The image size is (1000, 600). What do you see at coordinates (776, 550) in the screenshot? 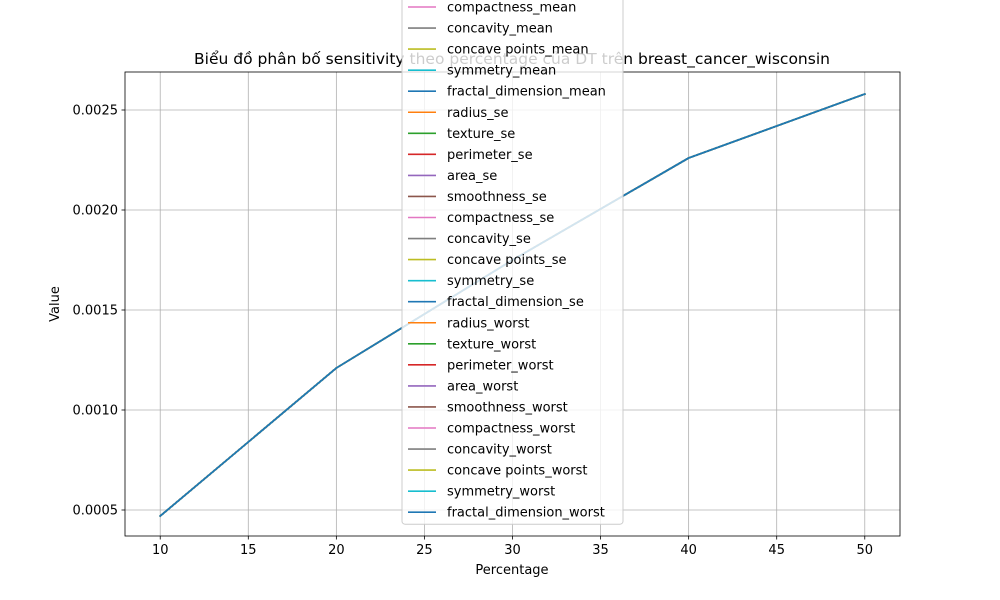
I see `x-tick-label: 45` at bounding box center [776, 550].